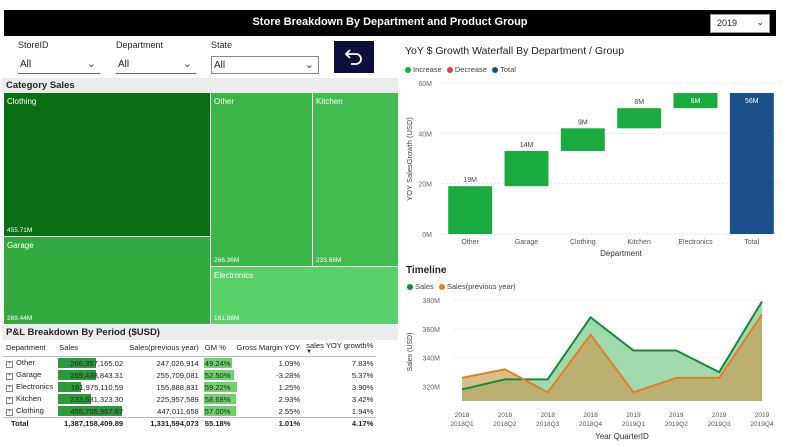 Image resolution: width=786 pixels, height=447 pixels. What do you see at coordinates (107, 164) in the screenshot?
I see `treemap-tile-clothing: Clothing 455.71M` at bounding box center [107, 164].